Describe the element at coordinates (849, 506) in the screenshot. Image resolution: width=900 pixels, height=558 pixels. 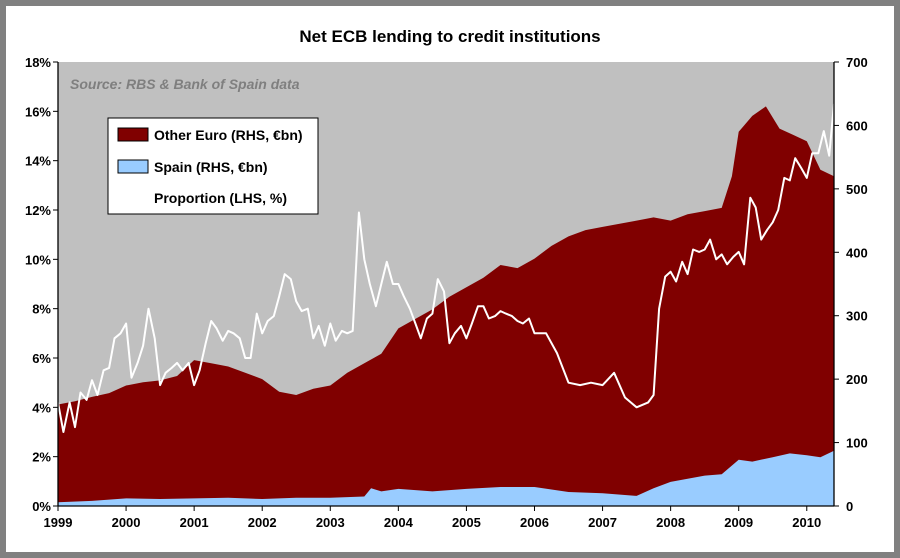
I see `right-tick-label: 0` at that location.